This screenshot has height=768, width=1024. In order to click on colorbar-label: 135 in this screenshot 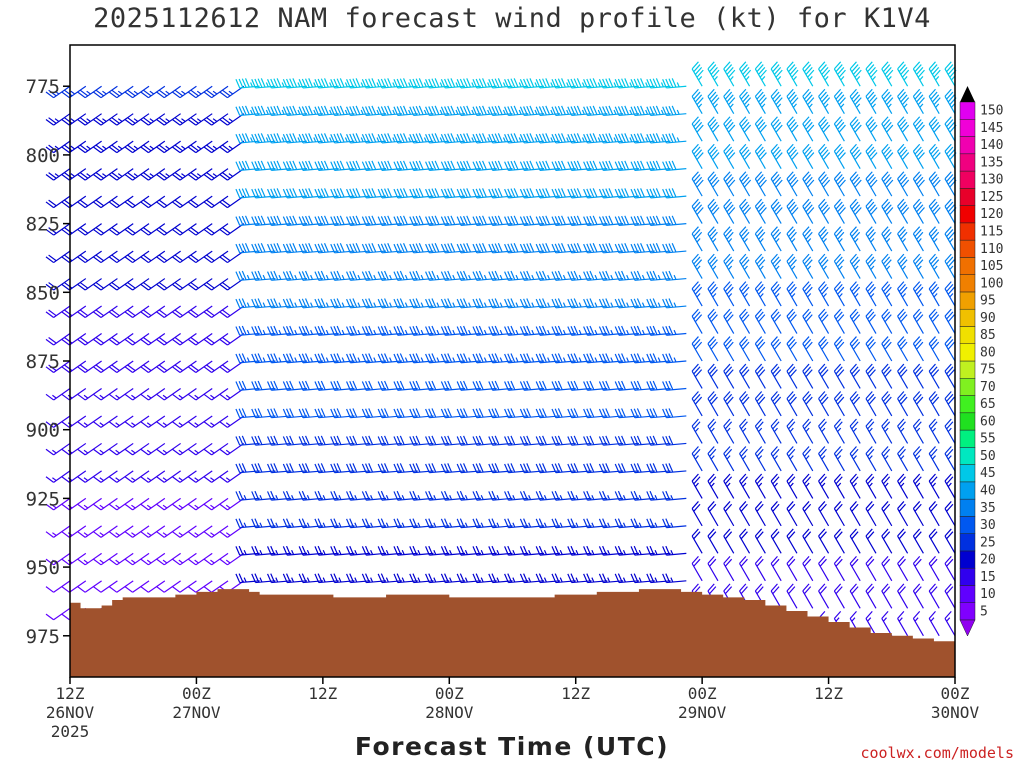, I will do `click(991, 162)`.